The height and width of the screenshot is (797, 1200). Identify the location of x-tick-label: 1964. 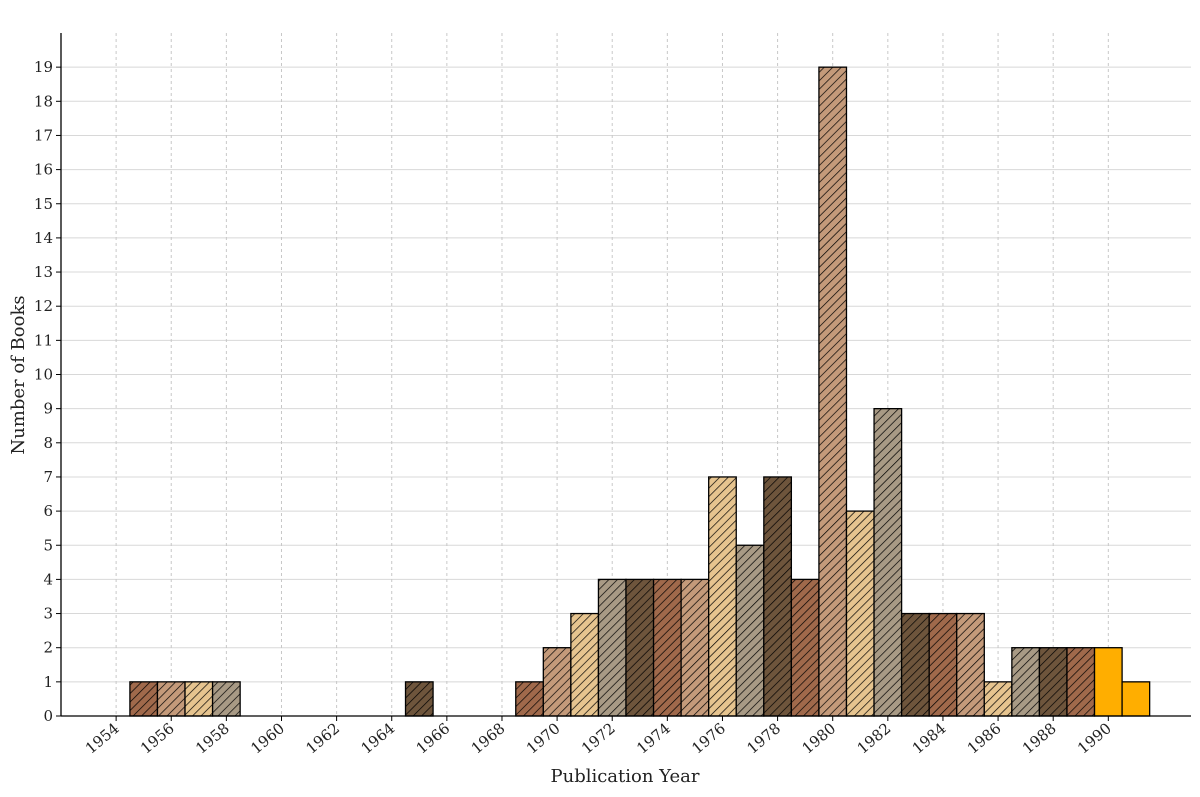
(377, 738).